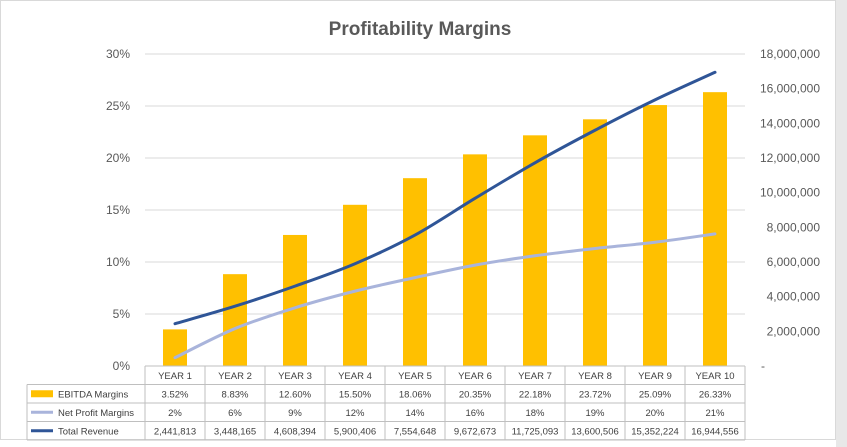 This screenshot has height=447, width=847. I want to click on right-tick-label: 6,000,000, so click(794, 262).